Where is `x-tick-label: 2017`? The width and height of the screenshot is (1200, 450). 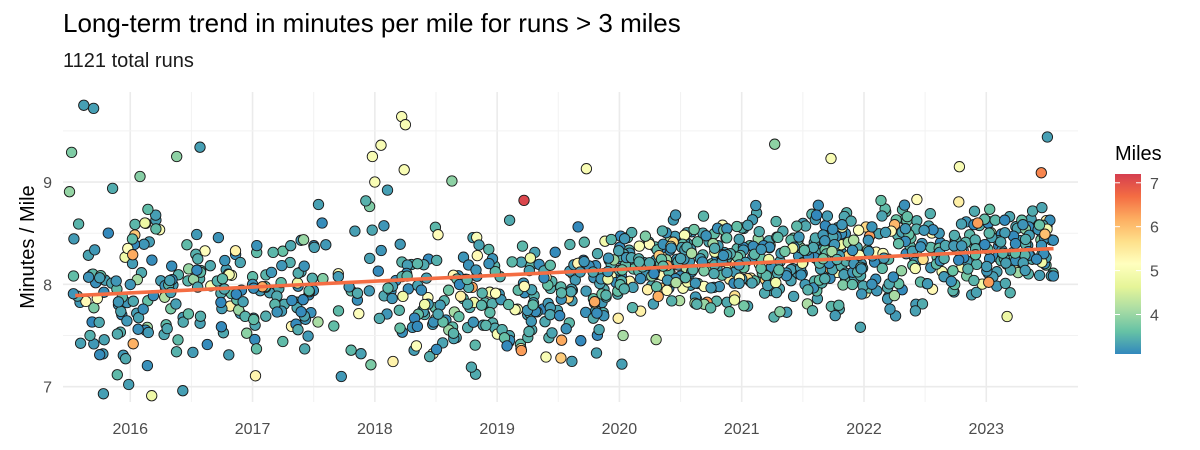
x-tick-label: 2017 is located at coordinates (253, 429).